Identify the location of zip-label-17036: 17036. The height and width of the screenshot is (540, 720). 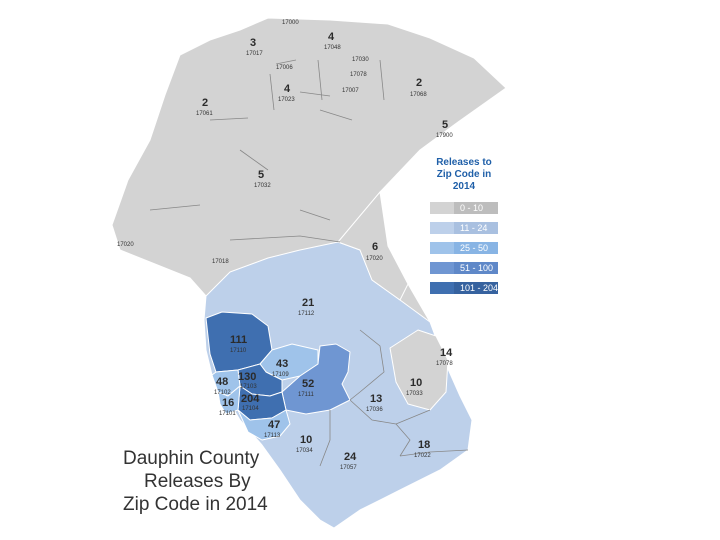
(374, 410).